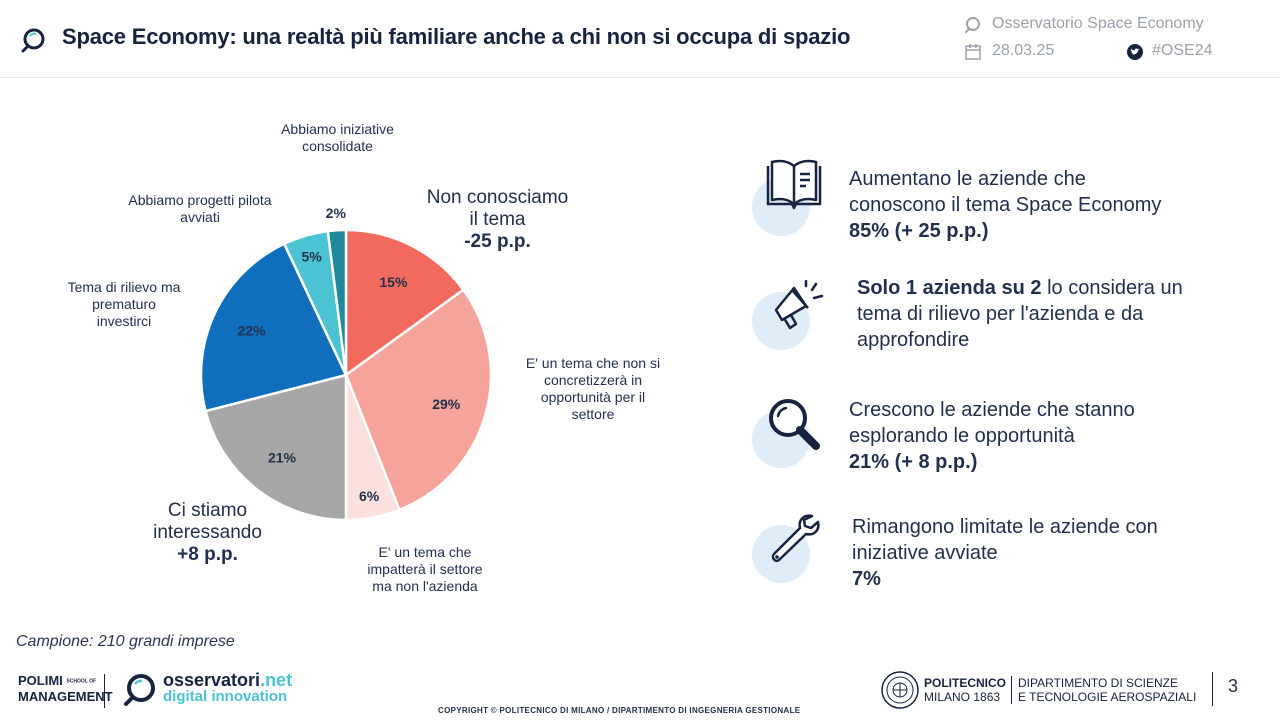 Image resolution: width=1280 pixels, height=720 pixels. Describe the element at coordinates (497, 219) in the screenshot. I see `label-non-conosciamo: Non conosciamo il tema -25 p.p.` at that location.